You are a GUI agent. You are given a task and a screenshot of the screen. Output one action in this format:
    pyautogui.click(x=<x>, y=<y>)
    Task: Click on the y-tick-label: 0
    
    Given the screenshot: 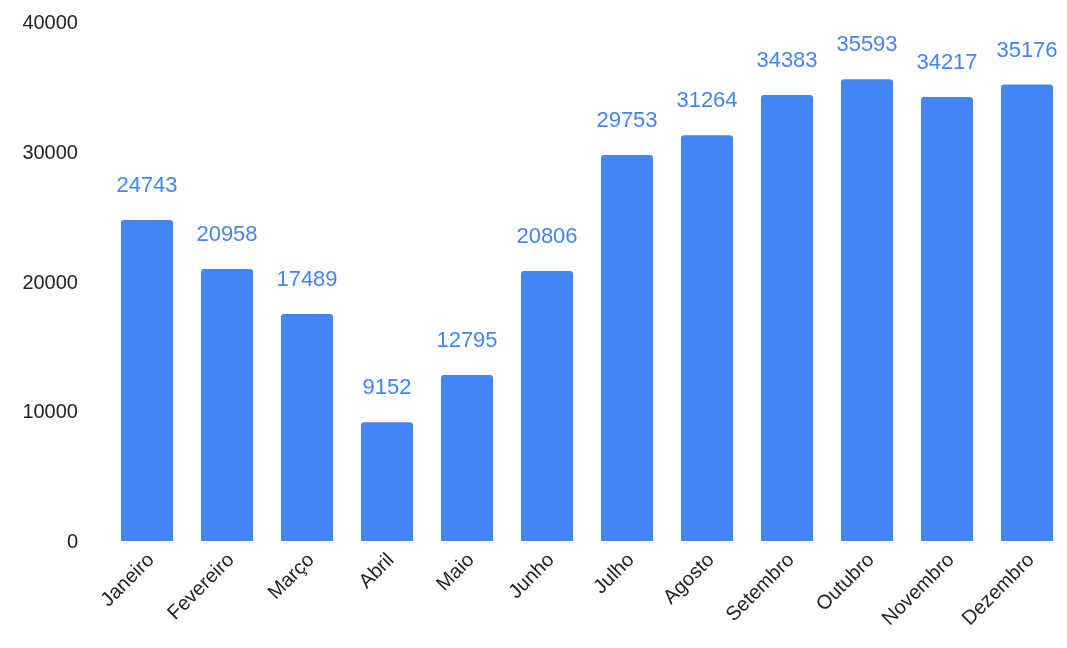 What is the action you would take?
    pyautogui.click(x=72, y=541)
    